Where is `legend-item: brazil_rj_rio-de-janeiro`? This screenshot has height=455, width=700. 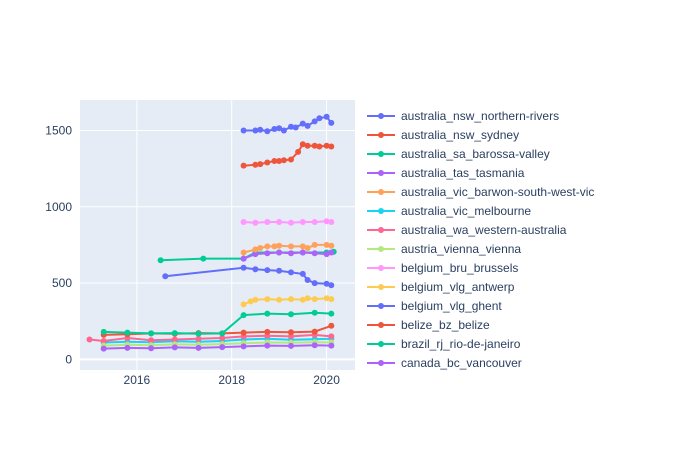 legend-item: brazil_rj_rio-de-janeiro is located at coordinates (444, 344).